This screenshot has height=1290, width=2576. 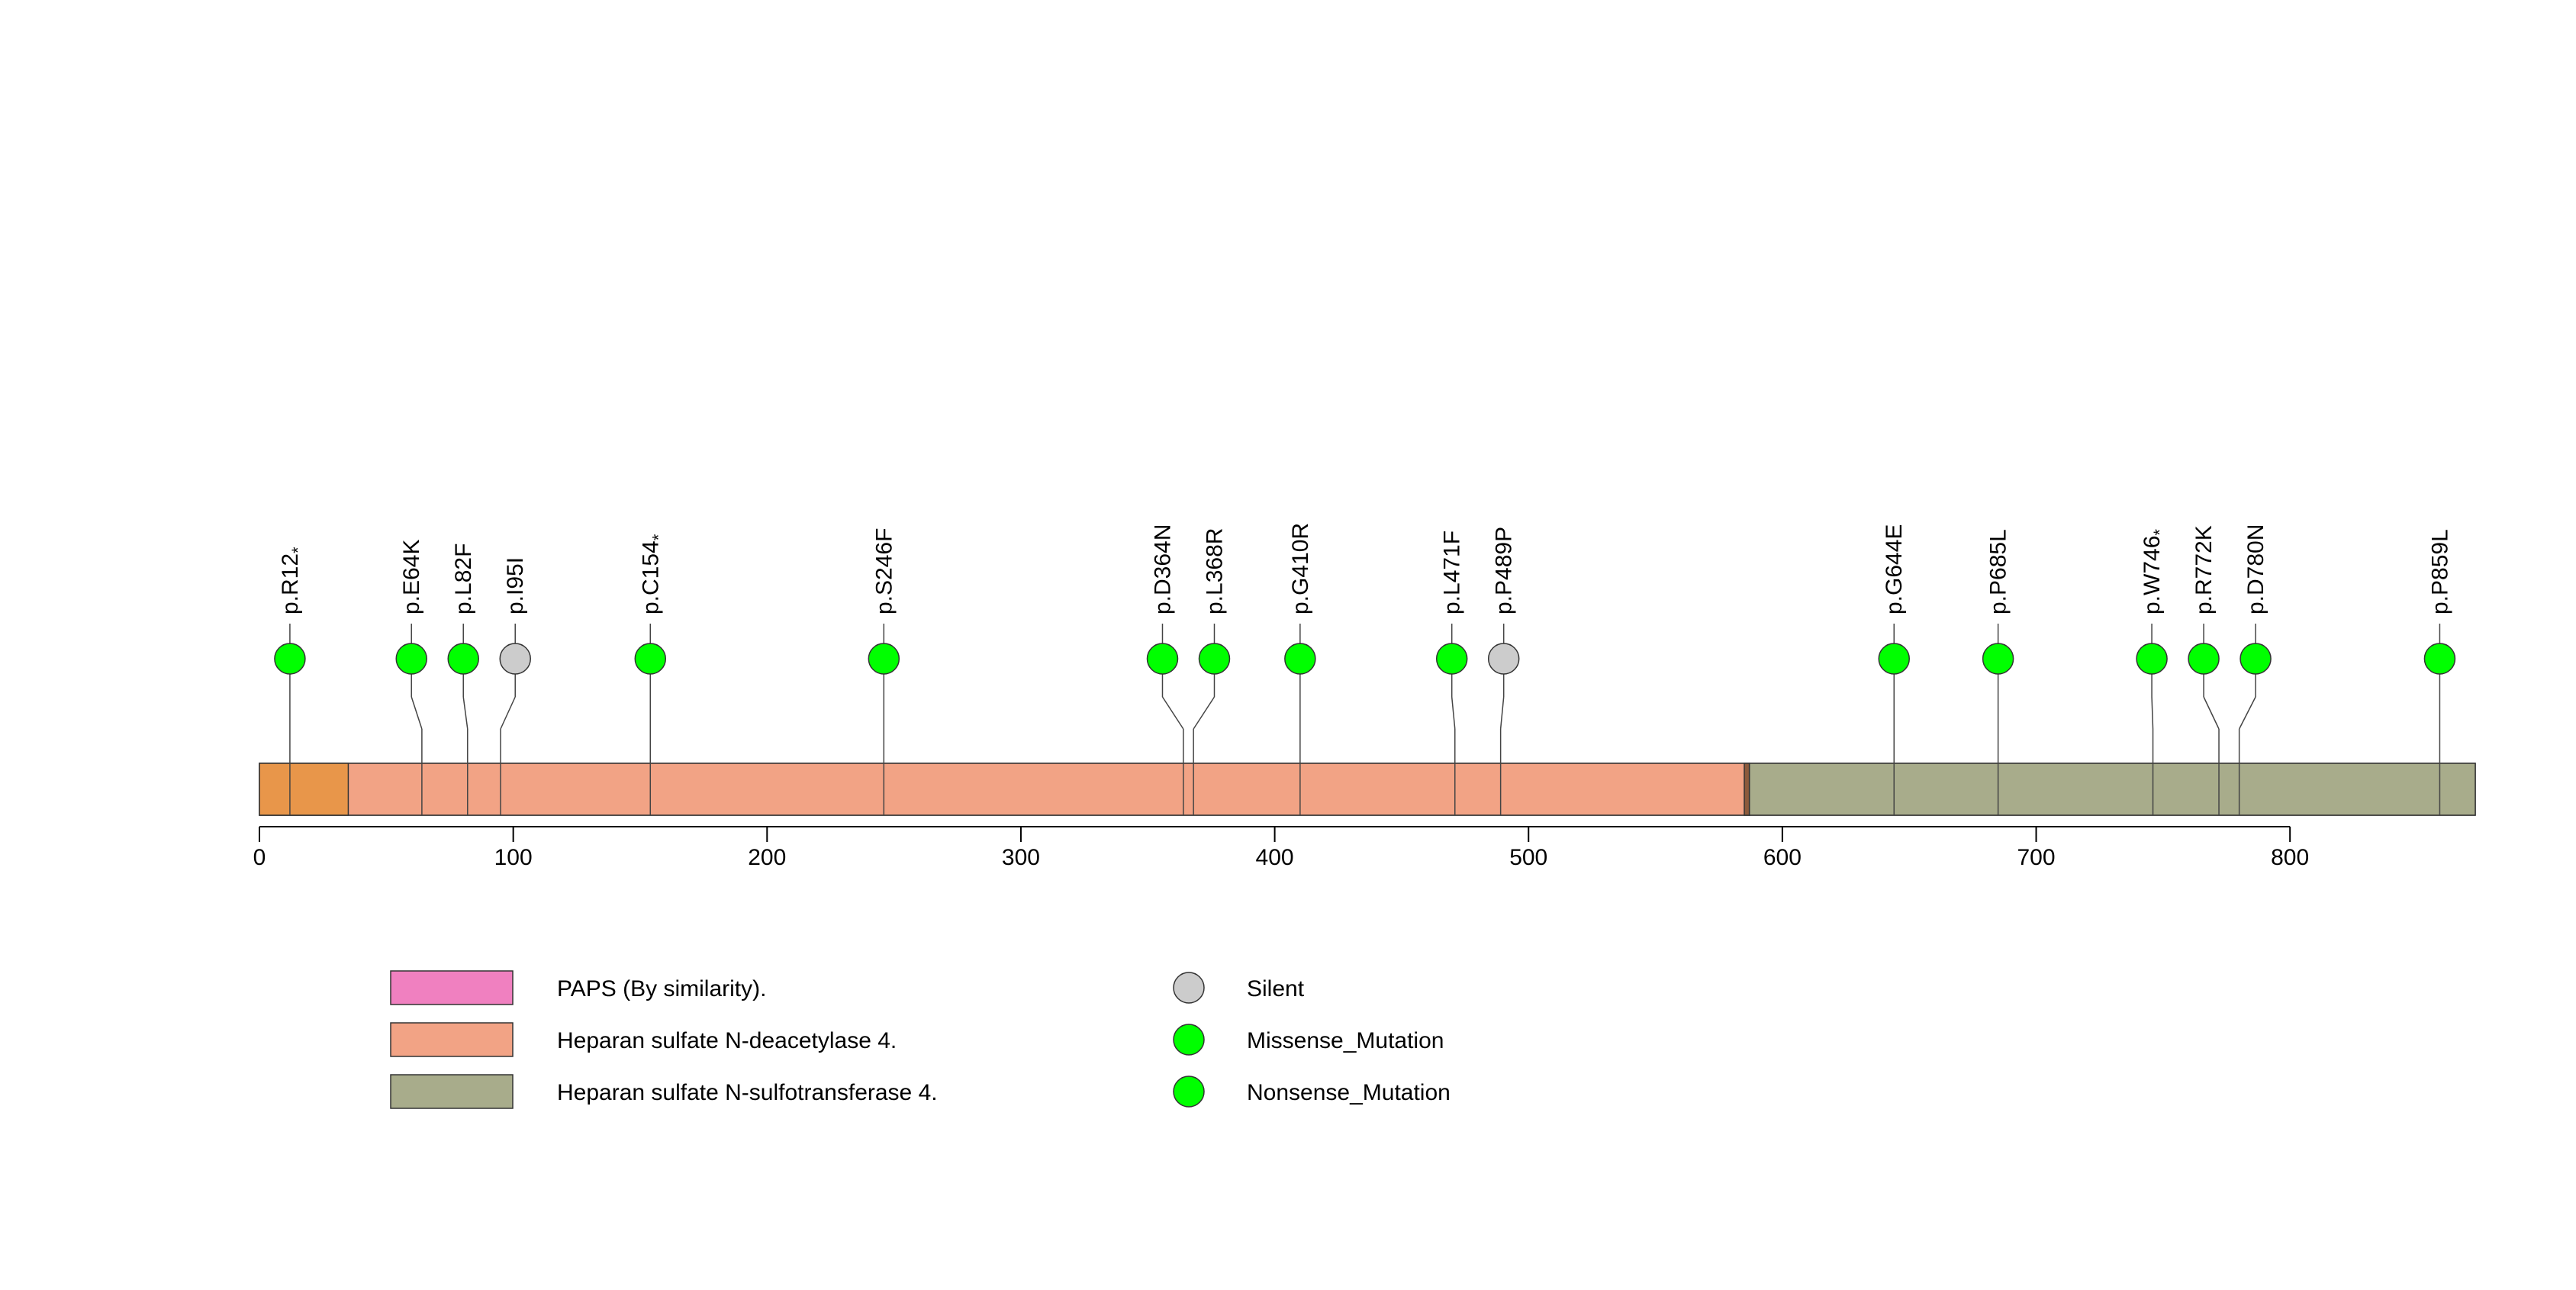 I want to click on mutation-pl82f: p.L82F, so click(x=463, y=679).